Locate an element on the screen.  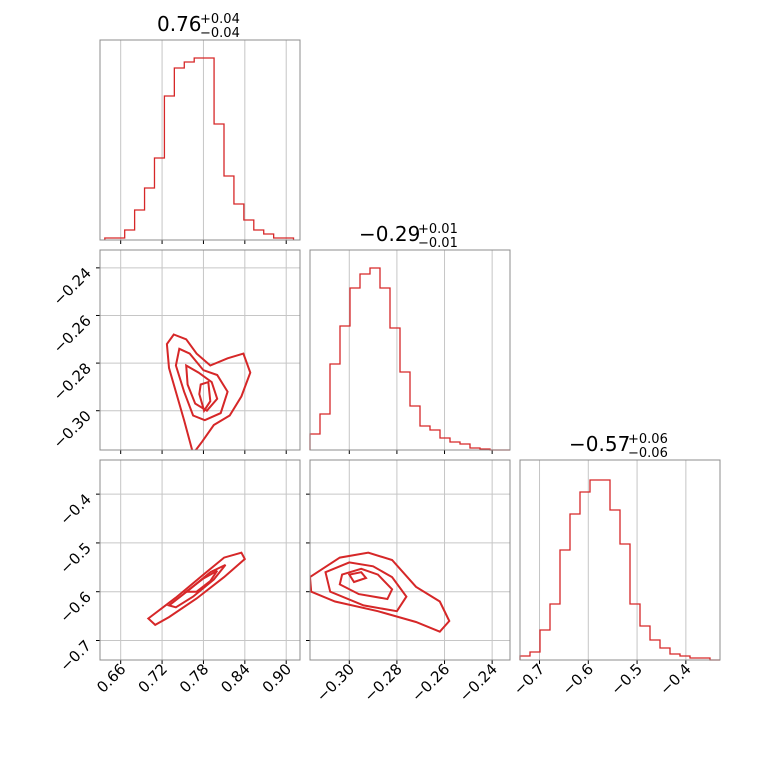
title-2-minus: −0.06 is located at coordinates (648, 453).